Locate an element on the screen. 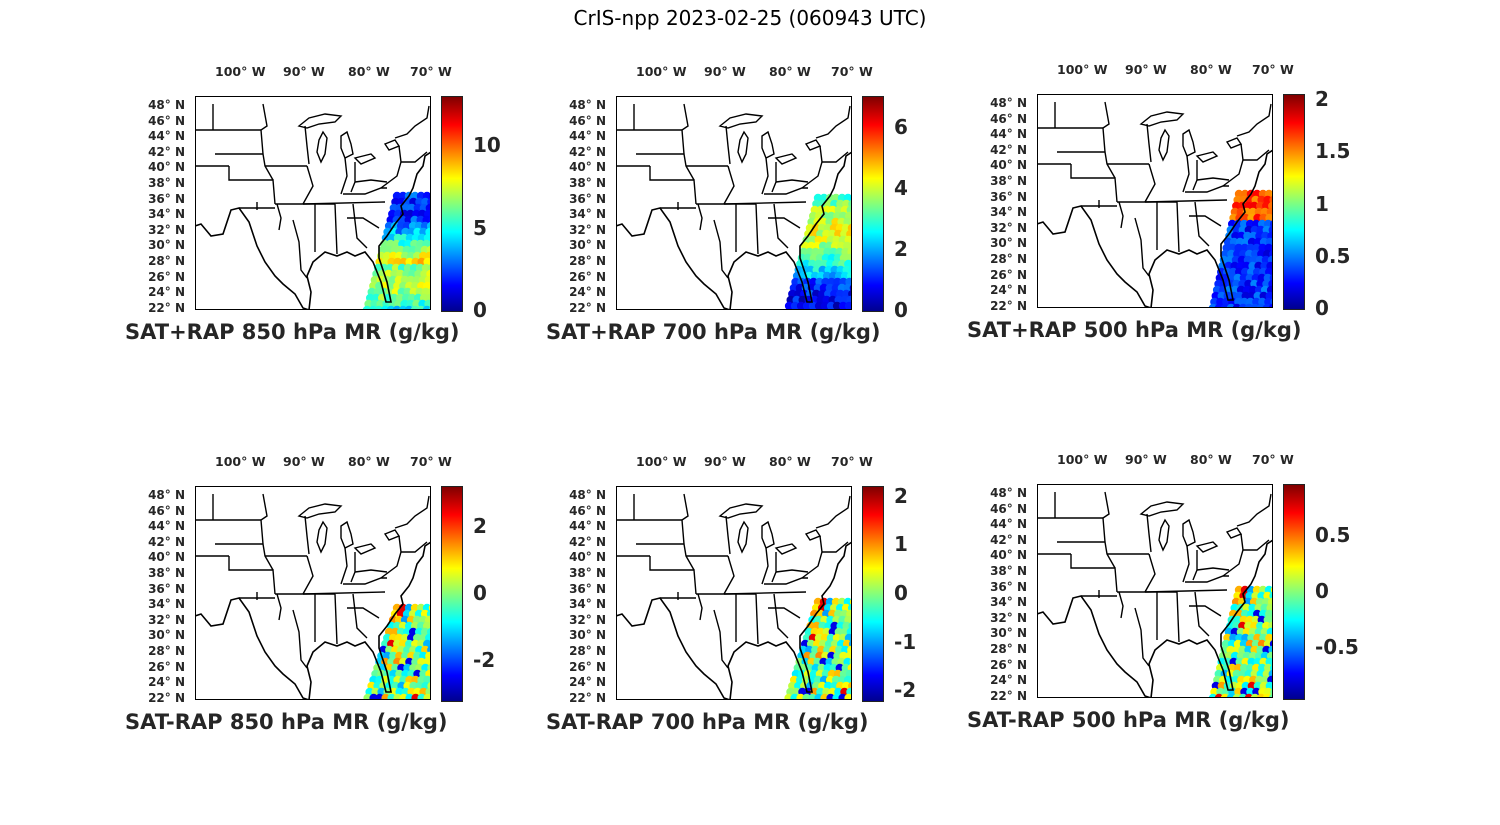  colorbar-tick-label: 6 is located at coordinates (901, 126).